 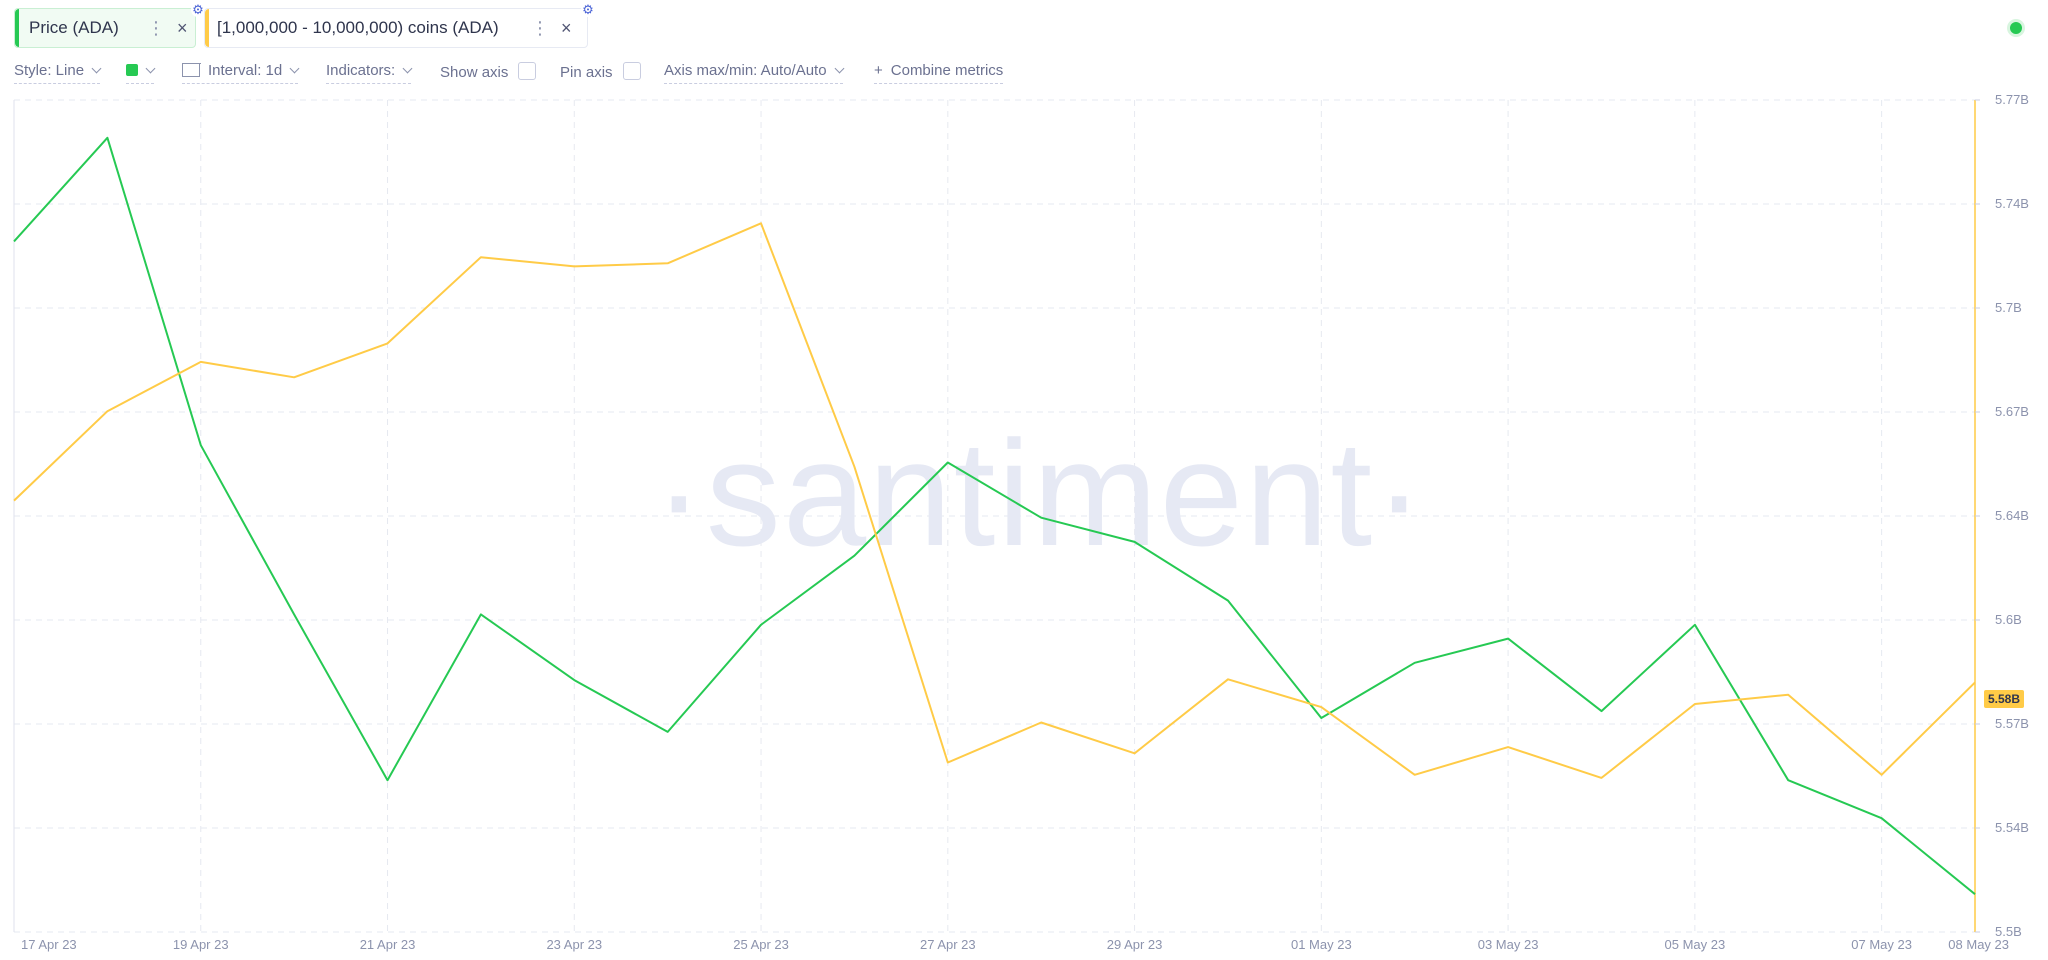 I want to click on combine-metrics-button: + Combine metrics, so click(x=939, y=73).